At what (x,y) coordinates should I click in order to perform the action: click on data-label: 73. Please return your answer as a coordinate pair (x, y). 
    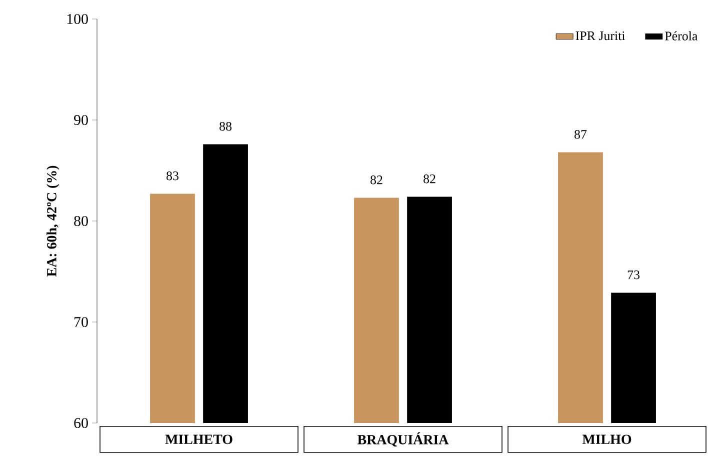
    Looking at the image, I should click on (634, 275).